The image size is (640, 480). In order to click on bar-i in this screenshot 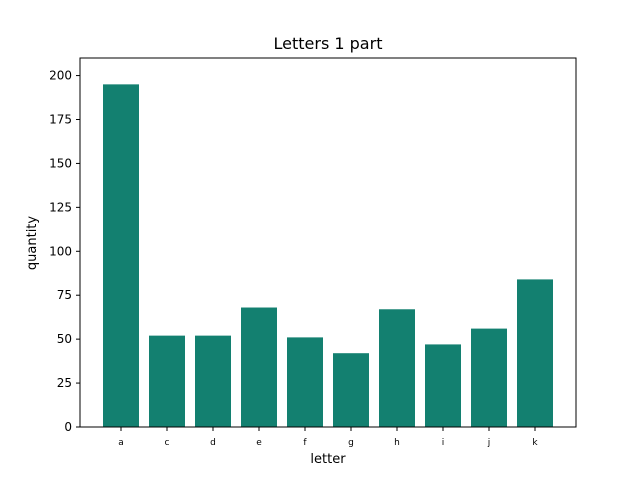, I will do `click(443, 385)`.